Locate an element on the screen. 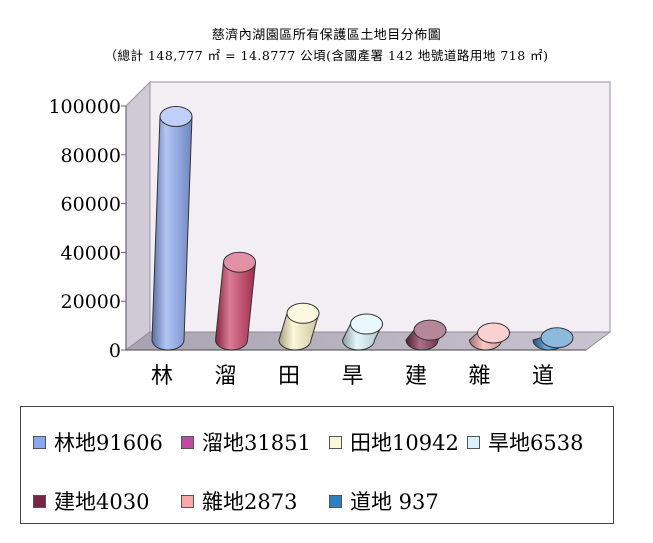 The image size is (653, 543). x-category-label: 林 is located at coordinates (162, 376).